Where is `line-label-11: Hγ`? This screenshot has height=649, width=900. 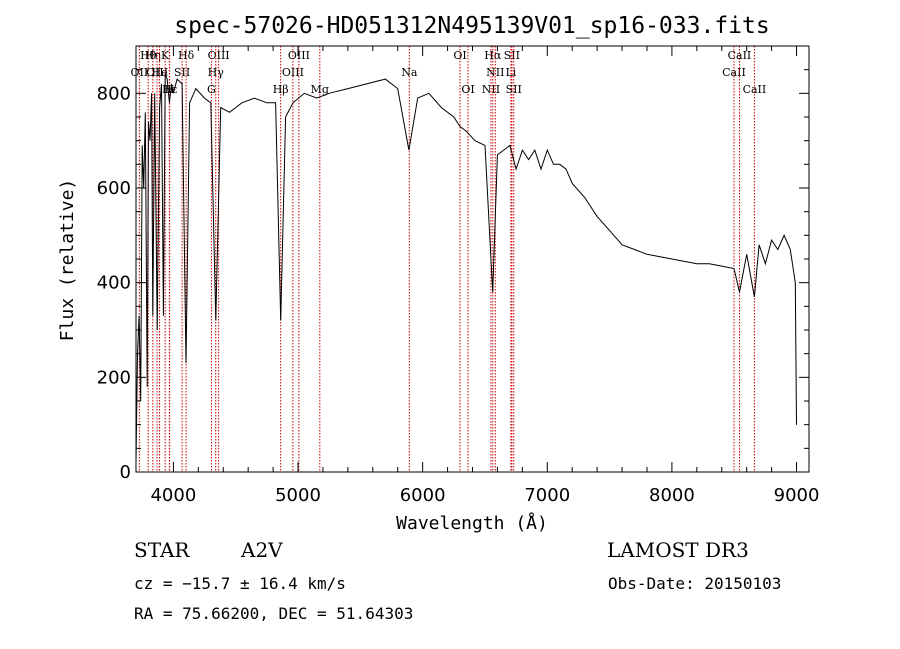 line-label-11: Hγ is located at coordinates (216, 72).